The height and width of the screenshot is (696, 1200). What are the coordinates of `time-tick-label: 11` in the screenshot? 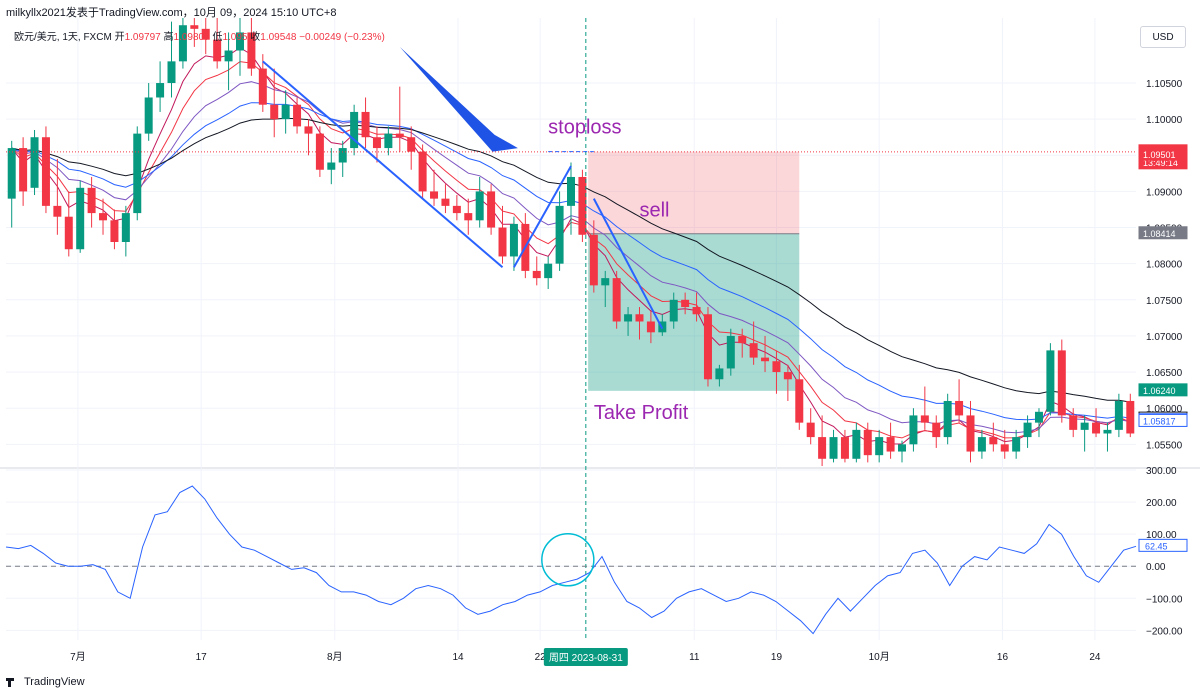 It's located at (694, 657).